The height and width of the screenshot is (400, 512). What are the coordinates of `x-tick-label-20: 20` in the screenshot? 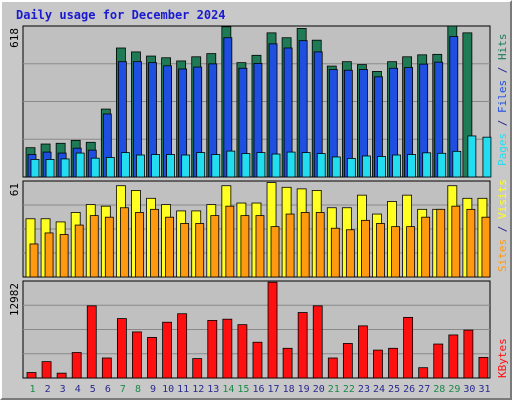 It's located at (319, 389).